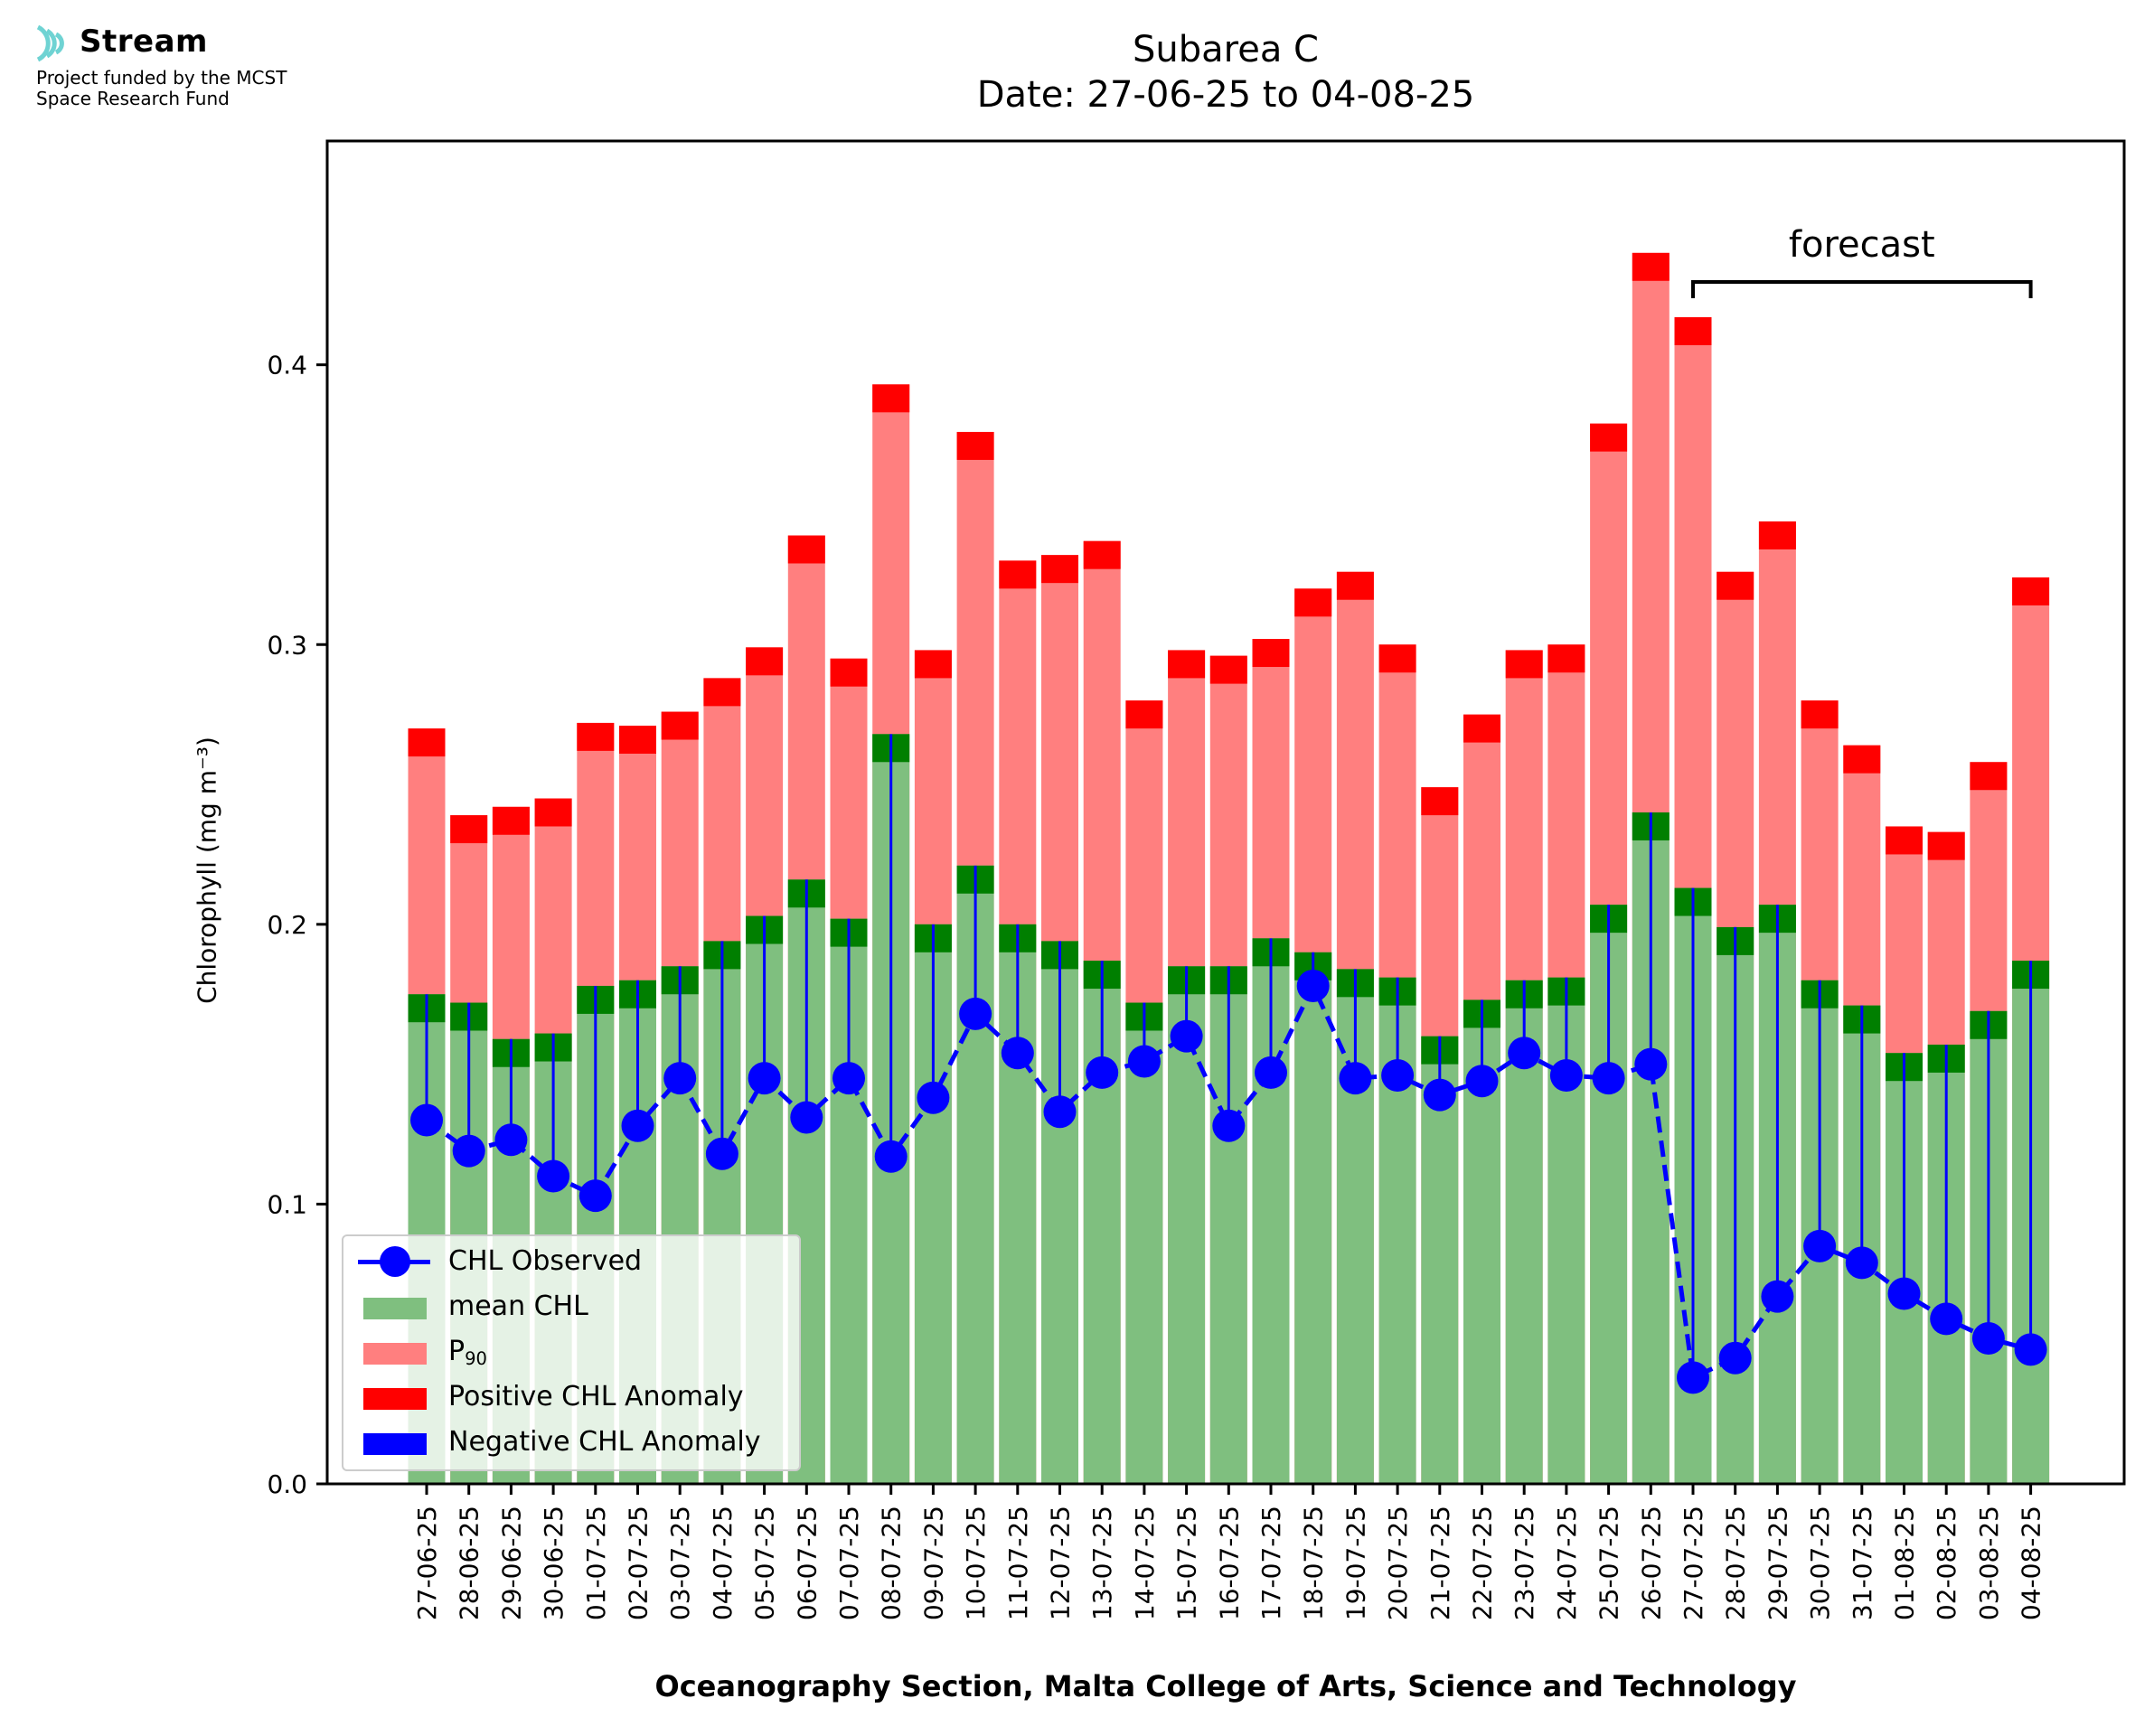 The width and height of the screenshot is (2154, 1736). Describe the element at coordinates (573, 1352) in the screenshot. I see `legend-item-p90: P90` at that location.